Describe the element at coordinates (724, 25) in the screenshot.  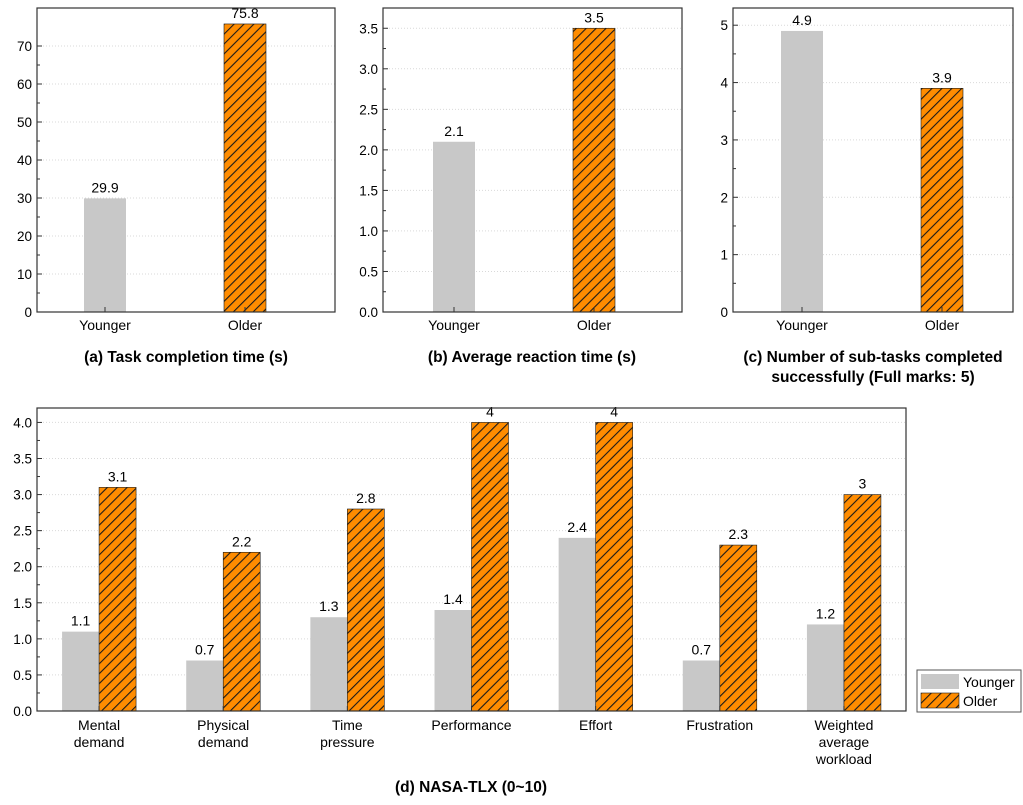
I see `y-tick-label: 5` at that location.